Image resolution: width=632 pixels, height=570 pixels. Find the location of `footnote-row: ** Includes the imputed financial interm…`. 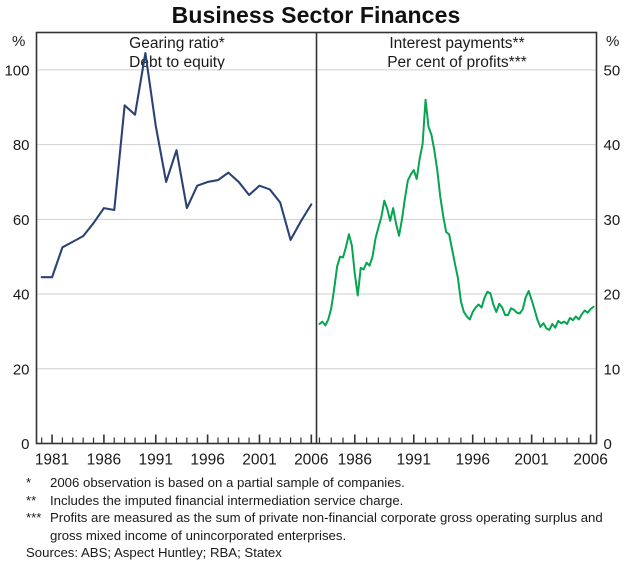

footnote-row: ** Includes the imputed financial interm… is located at coordinates (326, 501).